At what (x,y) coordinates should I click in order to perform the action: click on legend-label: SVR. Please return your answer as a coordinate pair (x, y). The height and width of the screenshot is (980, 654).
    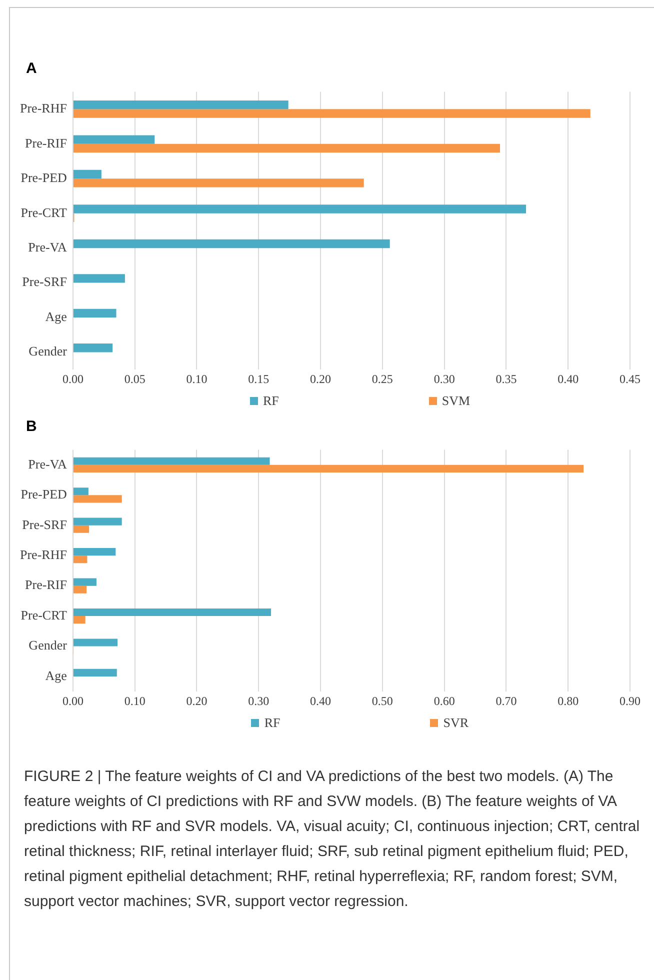
    Looking at the image, I should click on (456, 723).